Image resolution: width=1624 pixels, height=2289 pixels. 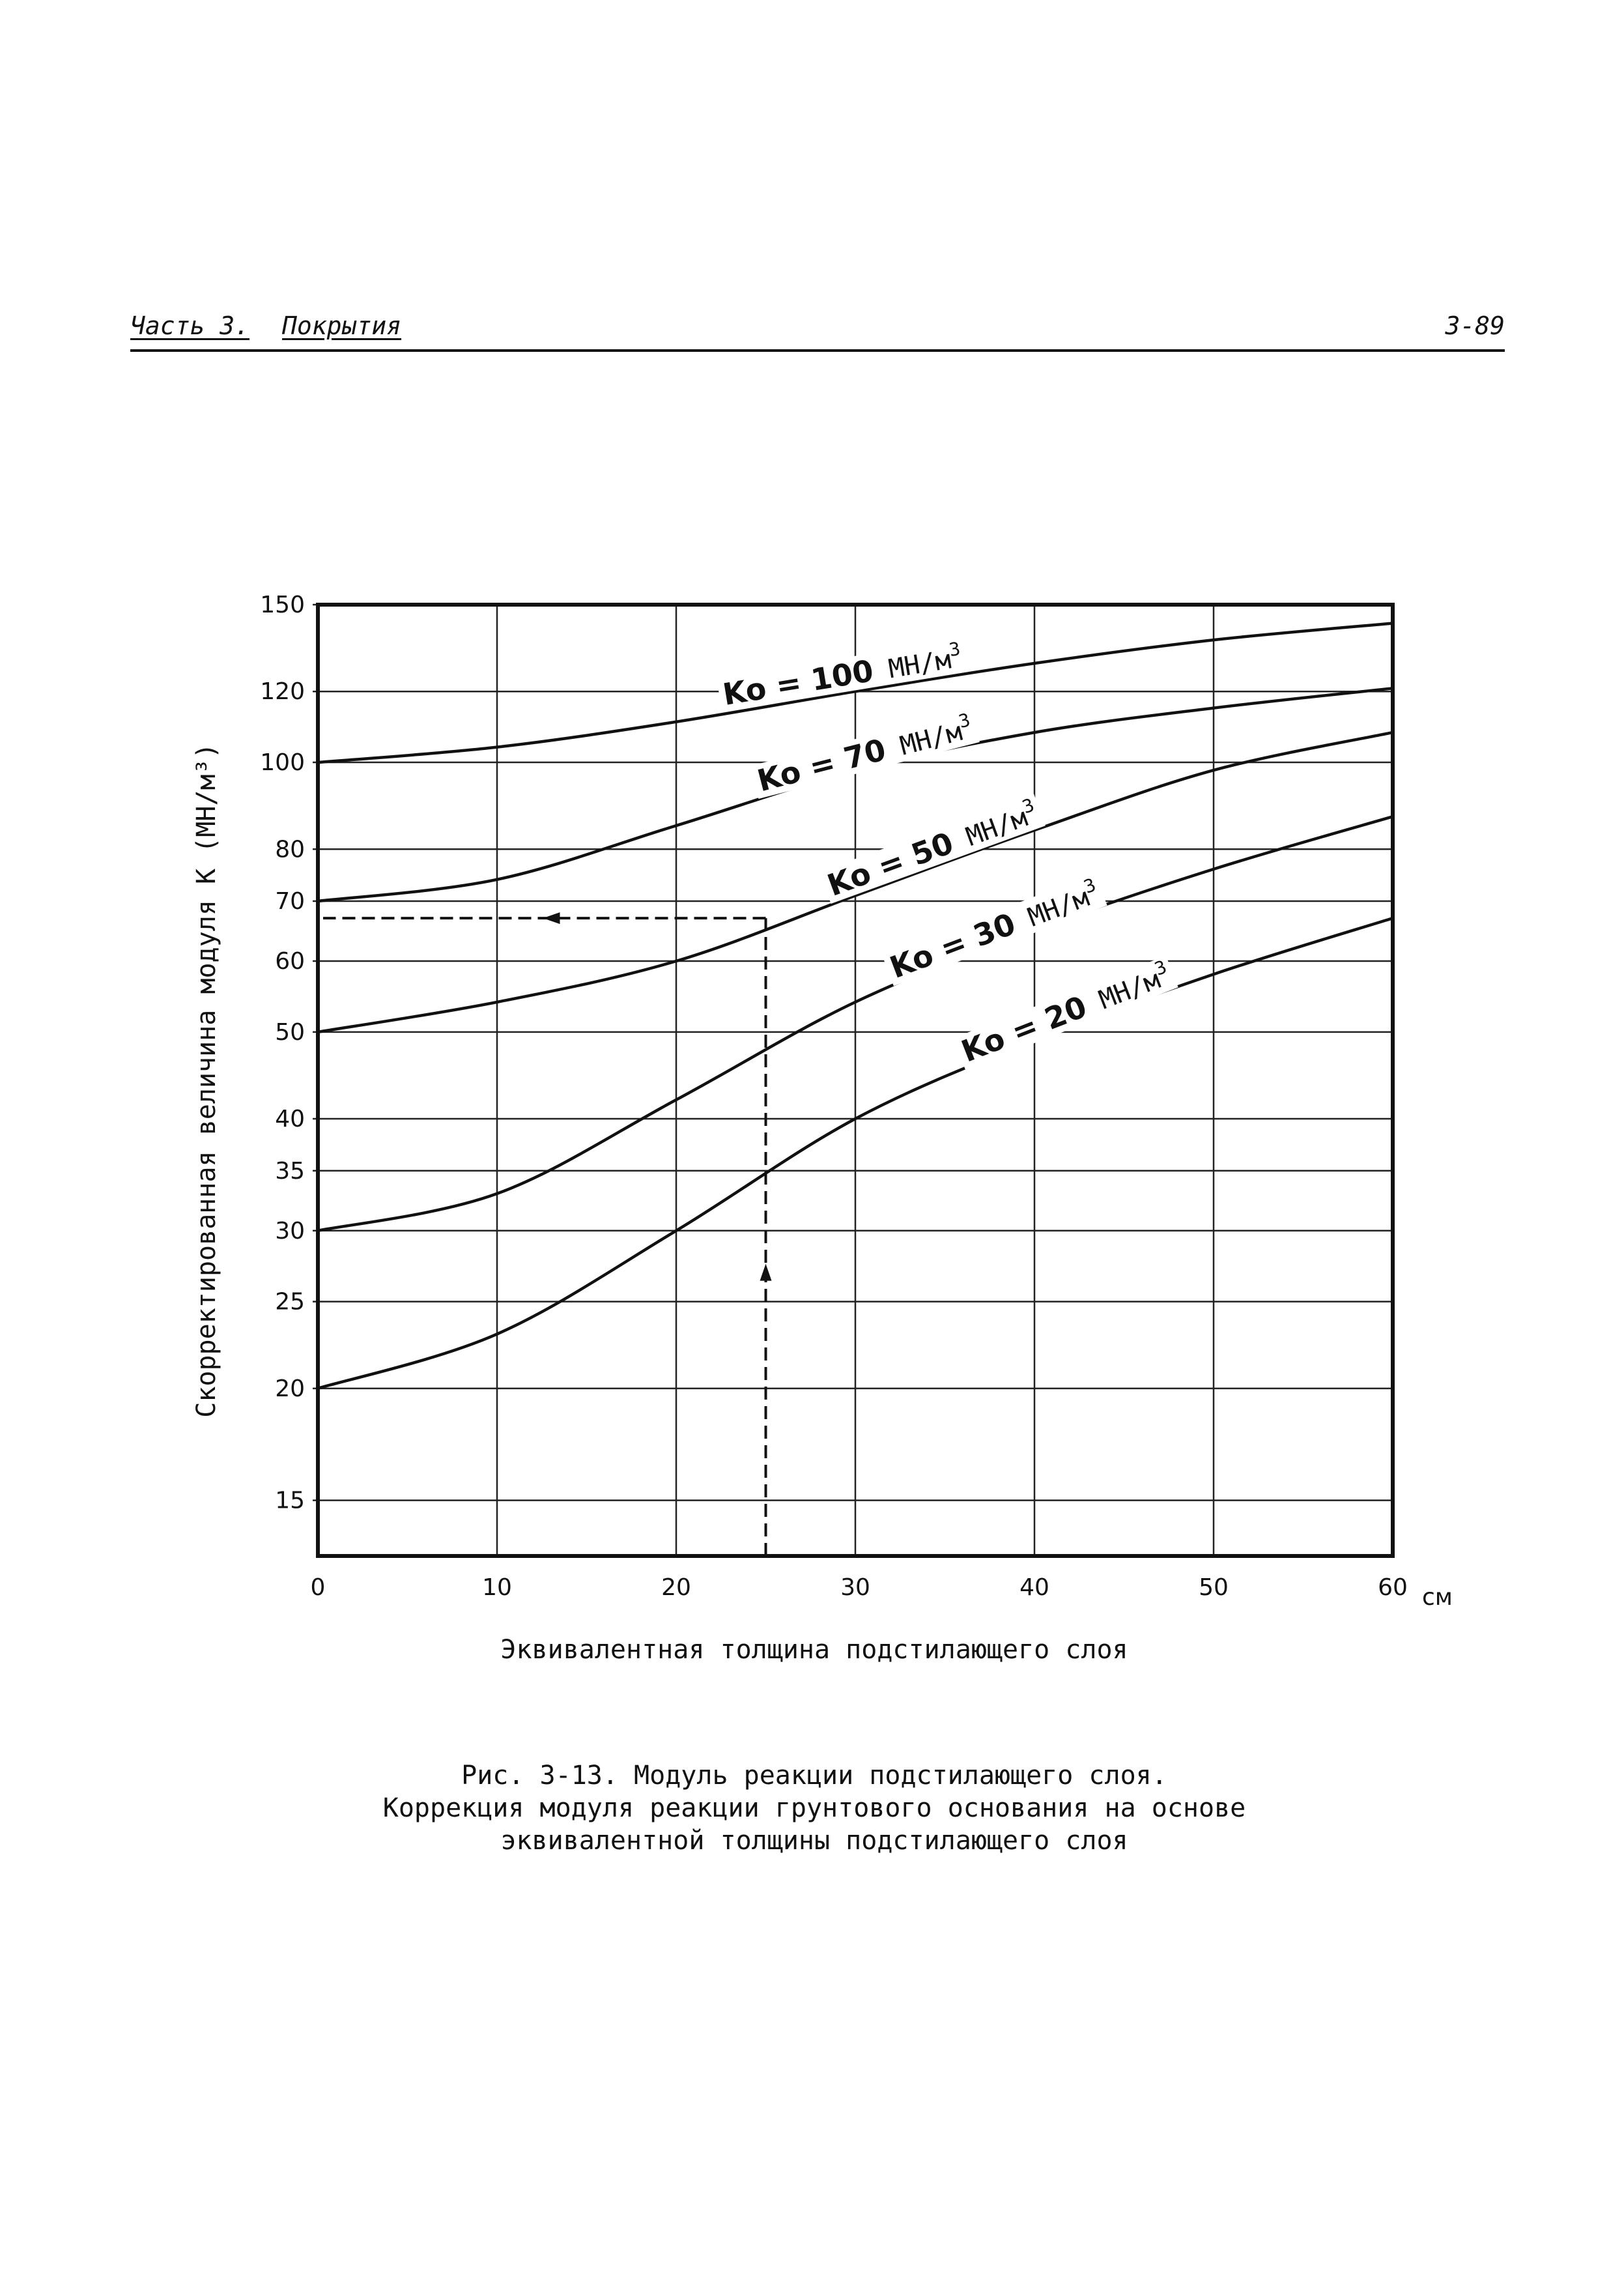 I want to click on x-tick-labels: 0 10 20 30 40 50 60, so click(x=860, y=1587).